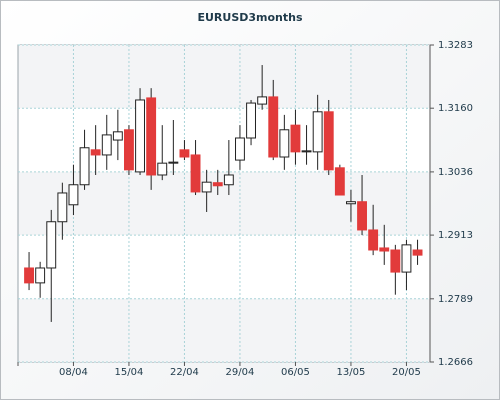  Describe the element at coordinates (455, 362) in the screenshot. I see `y-tick-label: 1.2666` at that location.